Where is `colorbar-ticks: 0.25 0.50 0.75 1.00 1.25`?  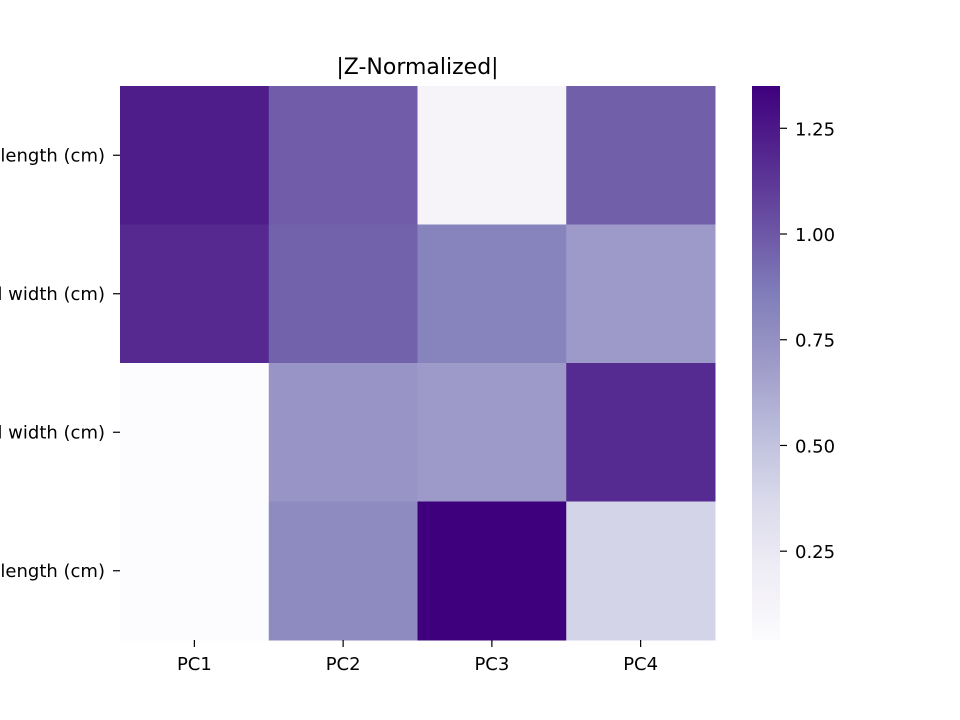 colorbar-ticks: 0.25 0.50 0.75 1.00 1.25 is located at coordinates (807, 341).